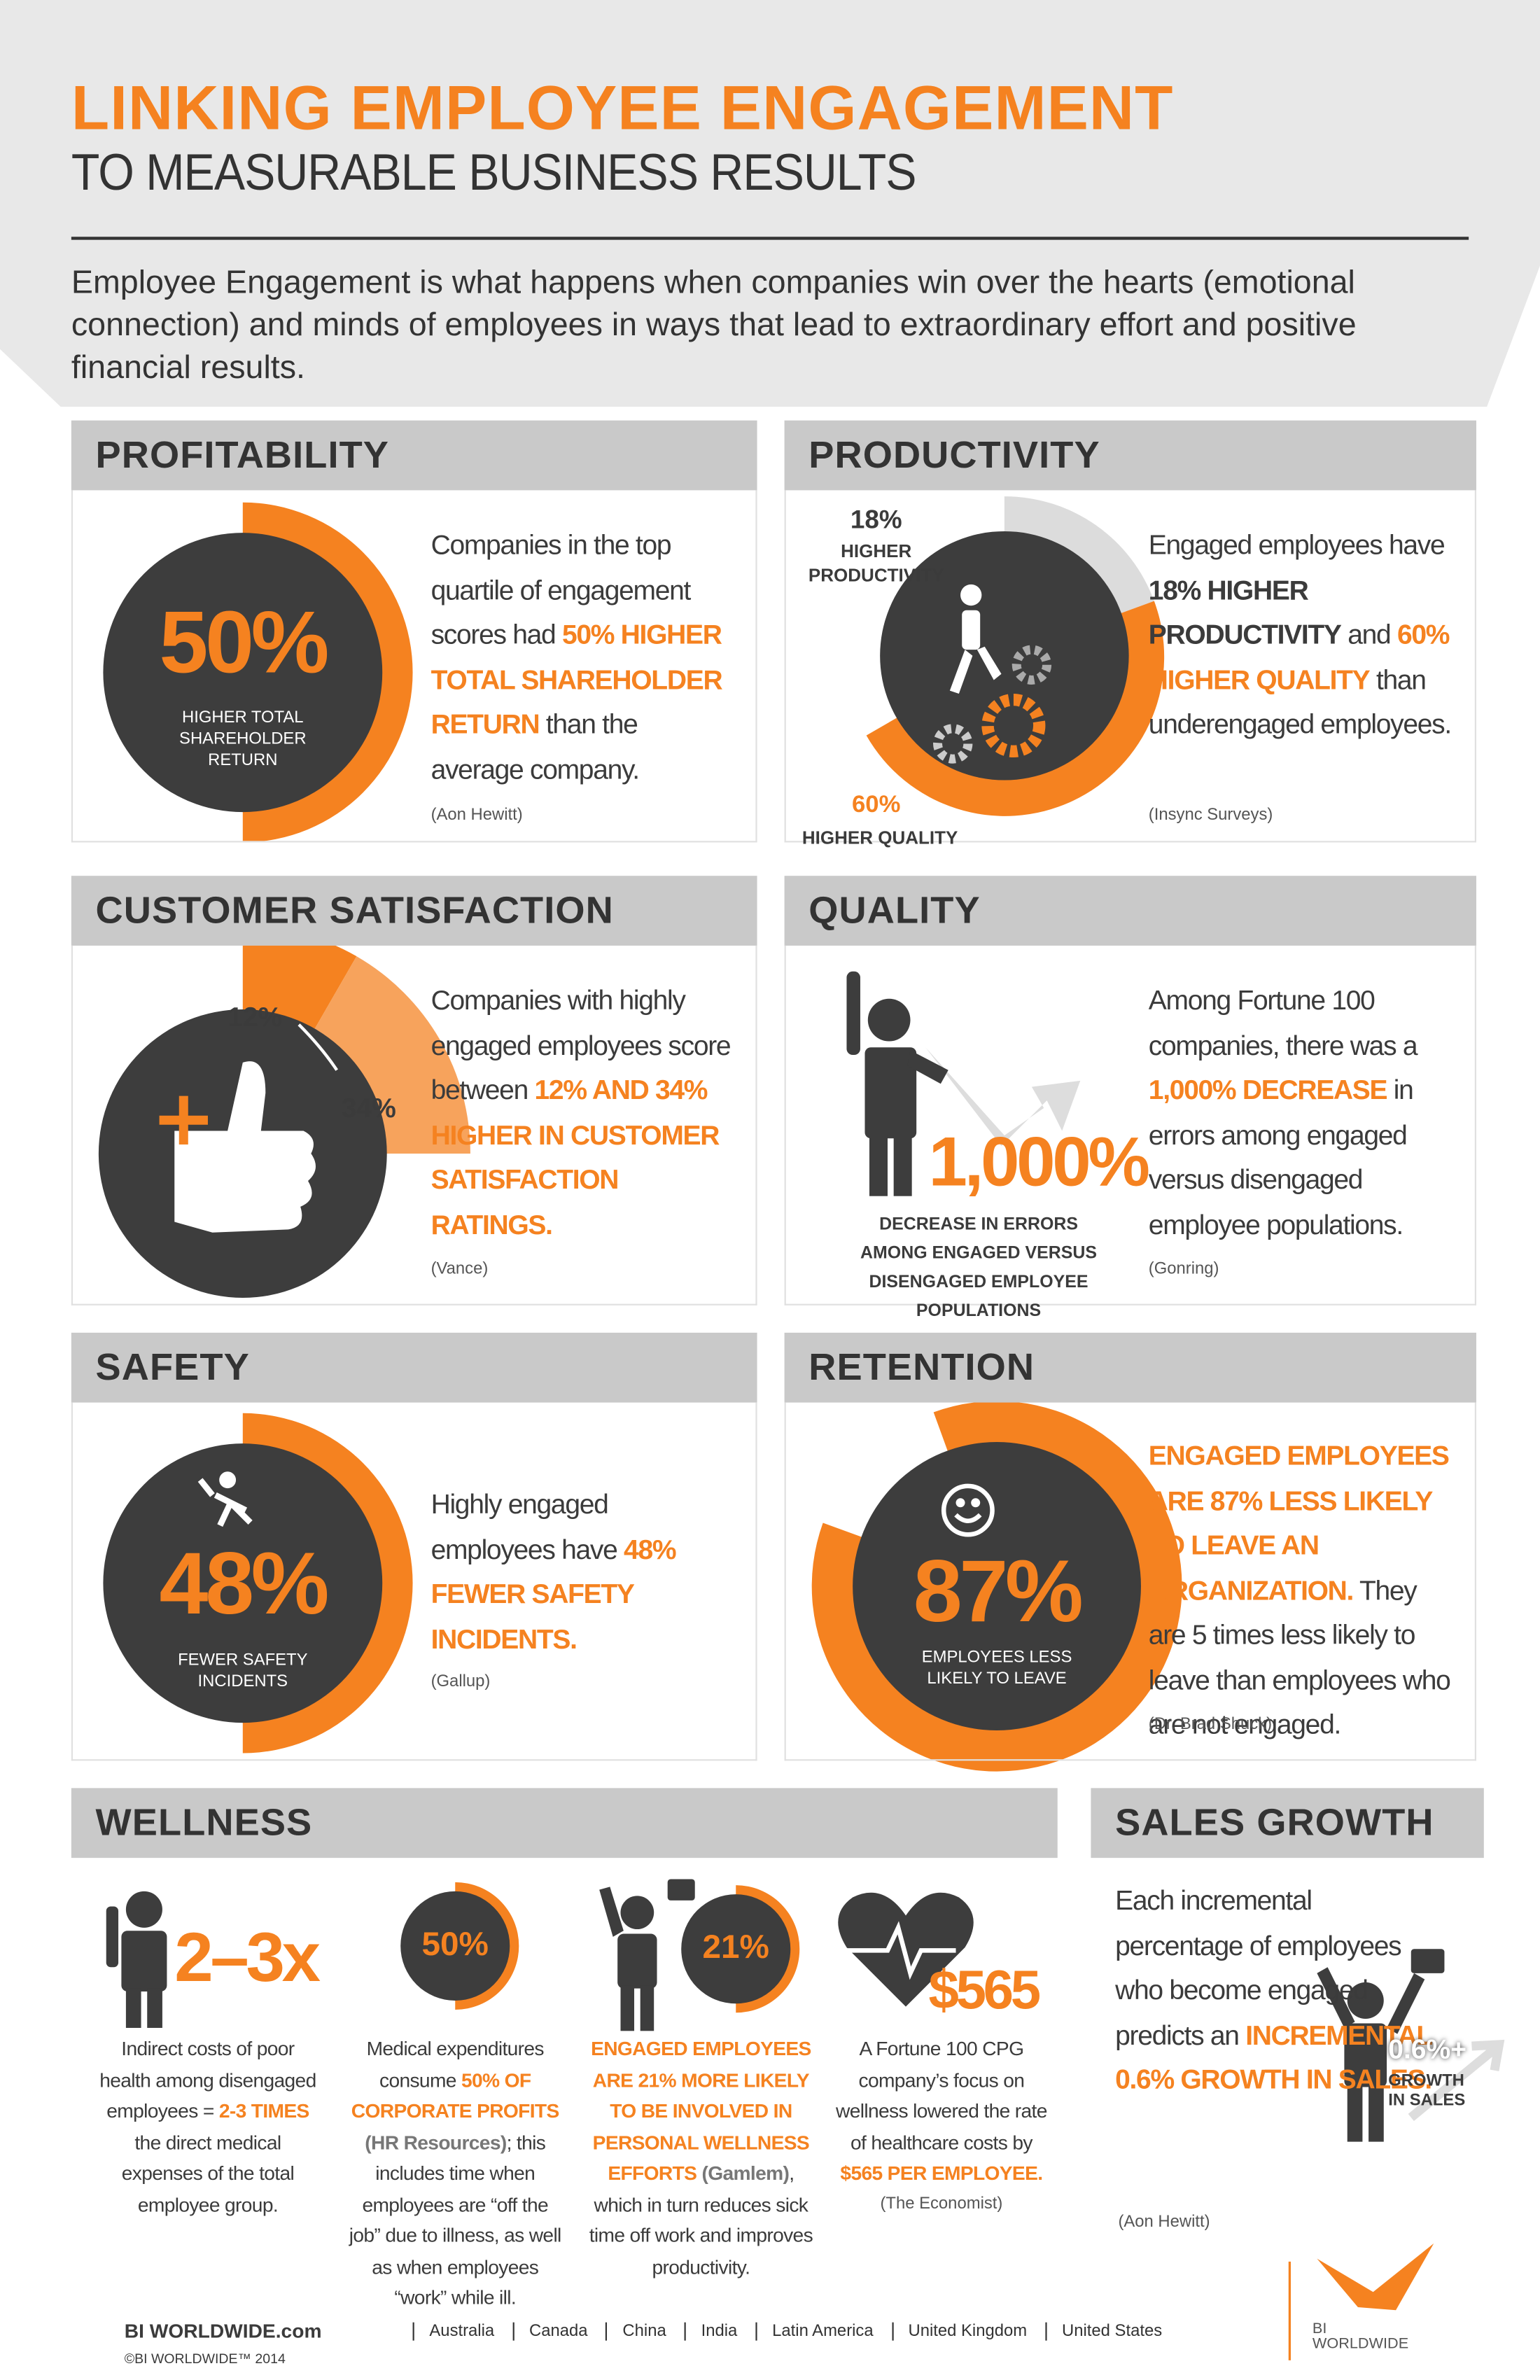 The height and width of the screenshot is (2380, 1540). I want to click on text-run: than underengaged employees., so click(1300, 702).